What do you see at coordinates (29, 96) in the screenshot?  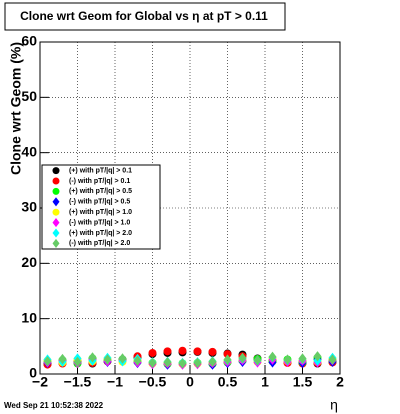 I see `y-tick-label: 50` at bounding box center [29, 96].